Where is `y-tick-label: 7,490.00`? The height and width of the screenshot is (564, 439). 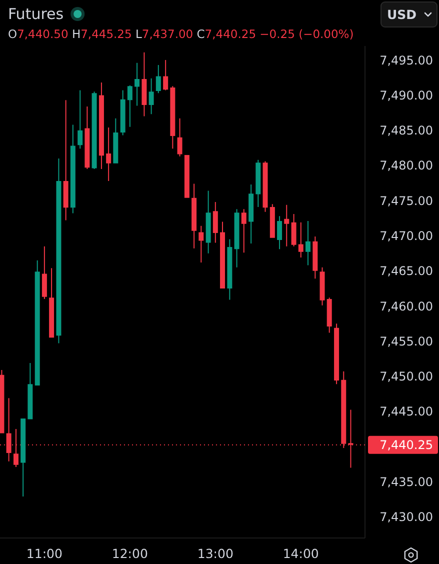 y-tick-label: 7,490.00 is located at coordinates (406, 95).